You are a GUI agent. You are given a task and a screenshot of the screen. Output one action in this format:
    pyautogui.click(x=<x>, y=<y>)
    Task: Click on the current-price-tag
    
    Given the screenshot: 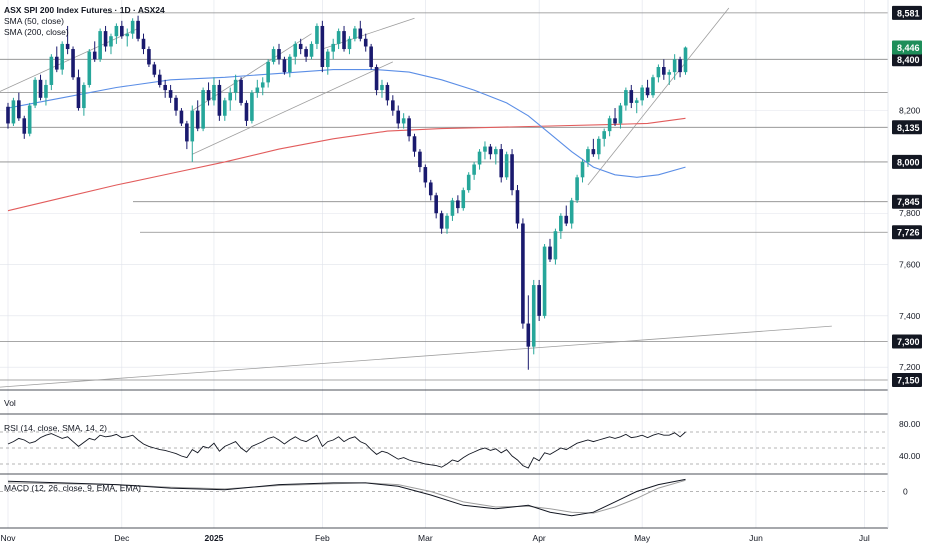 What is the action you would take?
    pyautogui.click(x=907, y=47)
    